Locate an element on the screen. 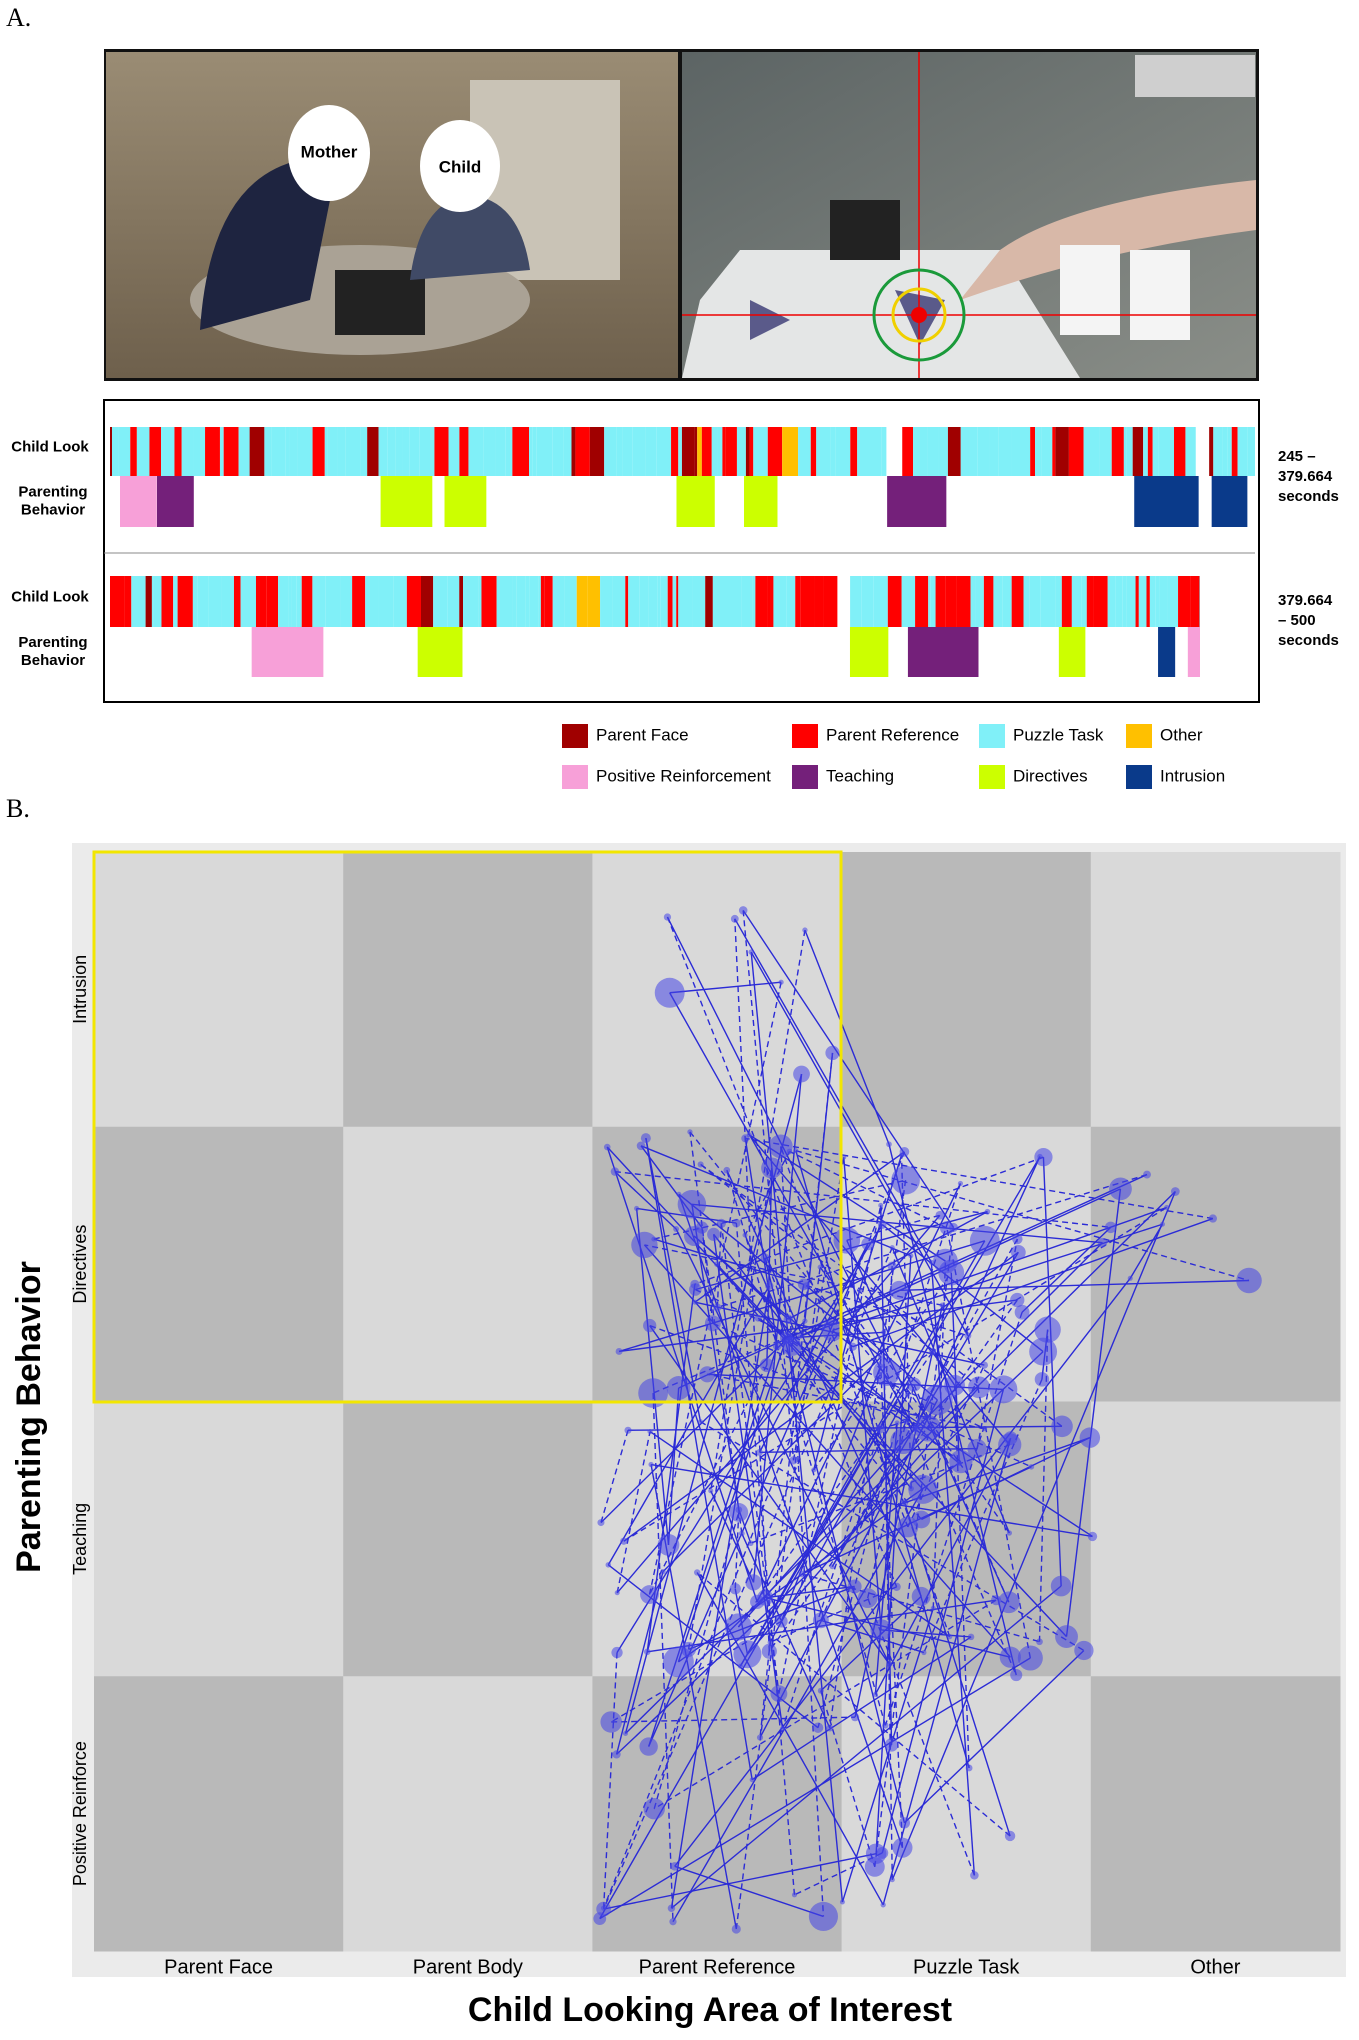 This screenshot has width=1359, height=2040. gaze-circle is located at coordinates (919, 315).